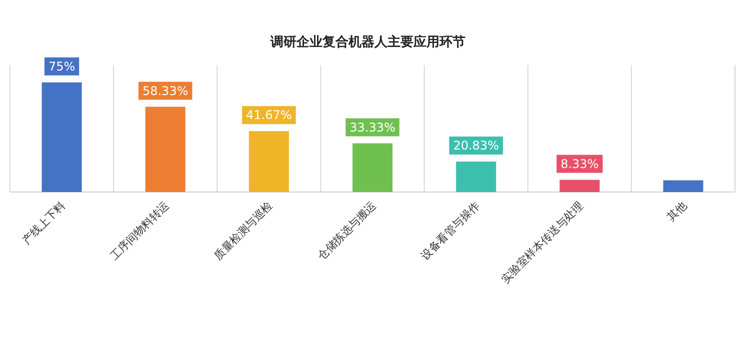 The width and height of the screenshot is (736, 351). I want to click on data-label: 20.83%, so click(476, 145).